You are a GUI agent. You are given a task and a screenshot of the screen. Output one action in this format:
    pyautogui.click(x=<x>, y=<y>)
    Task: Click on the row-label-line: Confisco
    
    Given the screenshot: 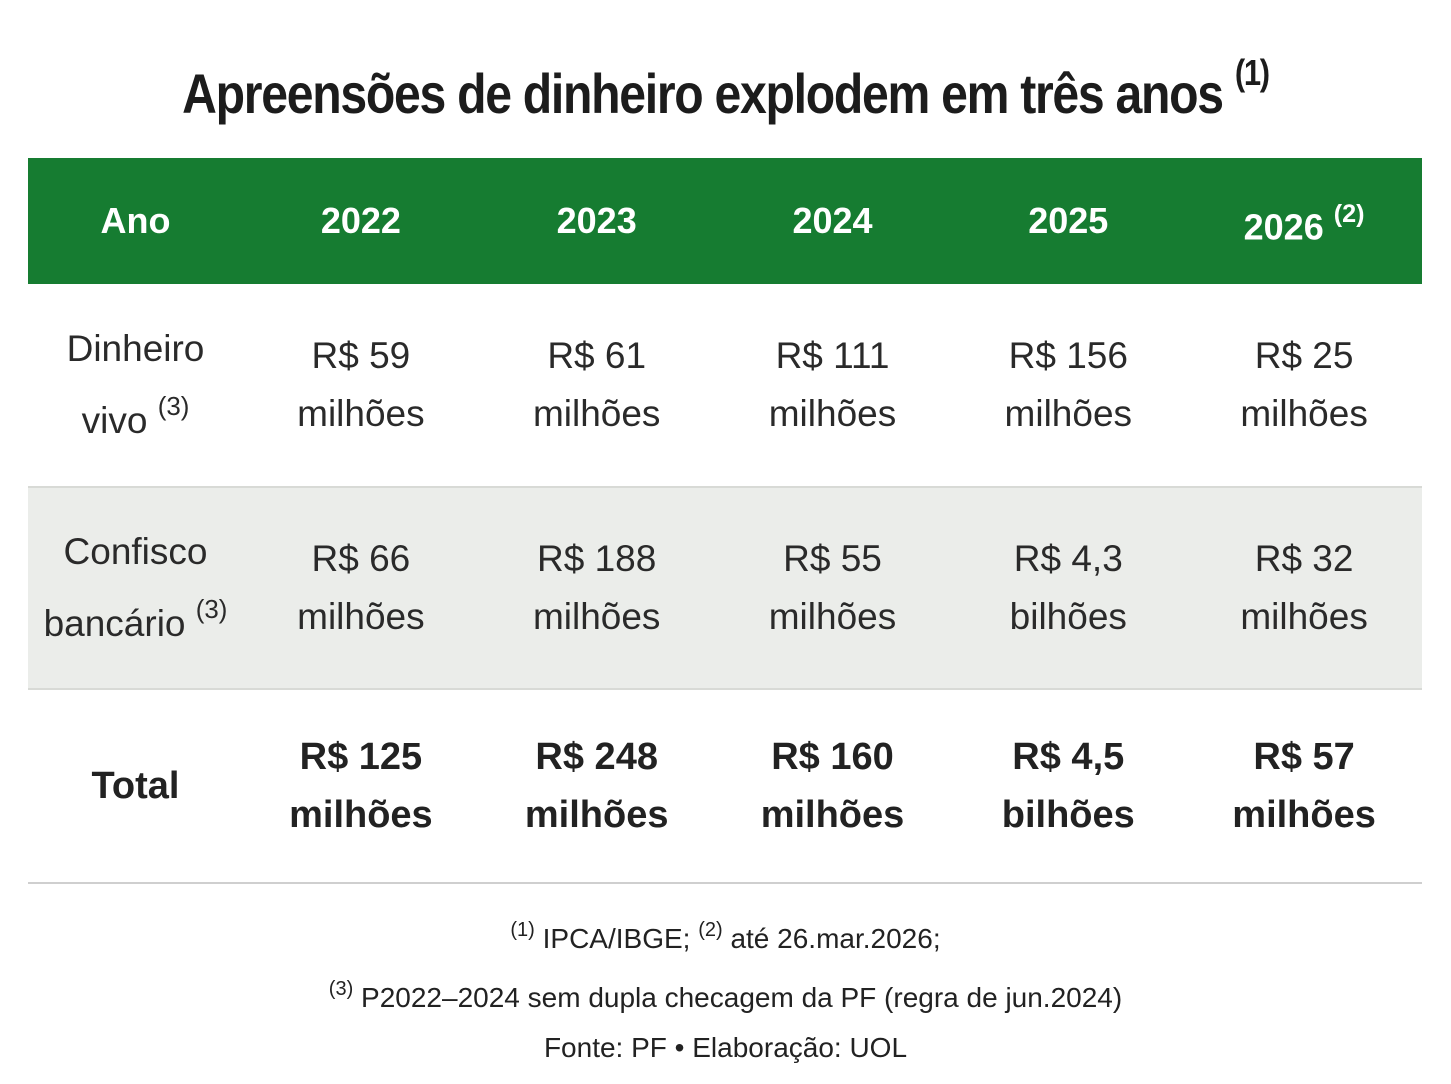 What is the action you would take?
    pyautogui.click(x=135, y=551)
    